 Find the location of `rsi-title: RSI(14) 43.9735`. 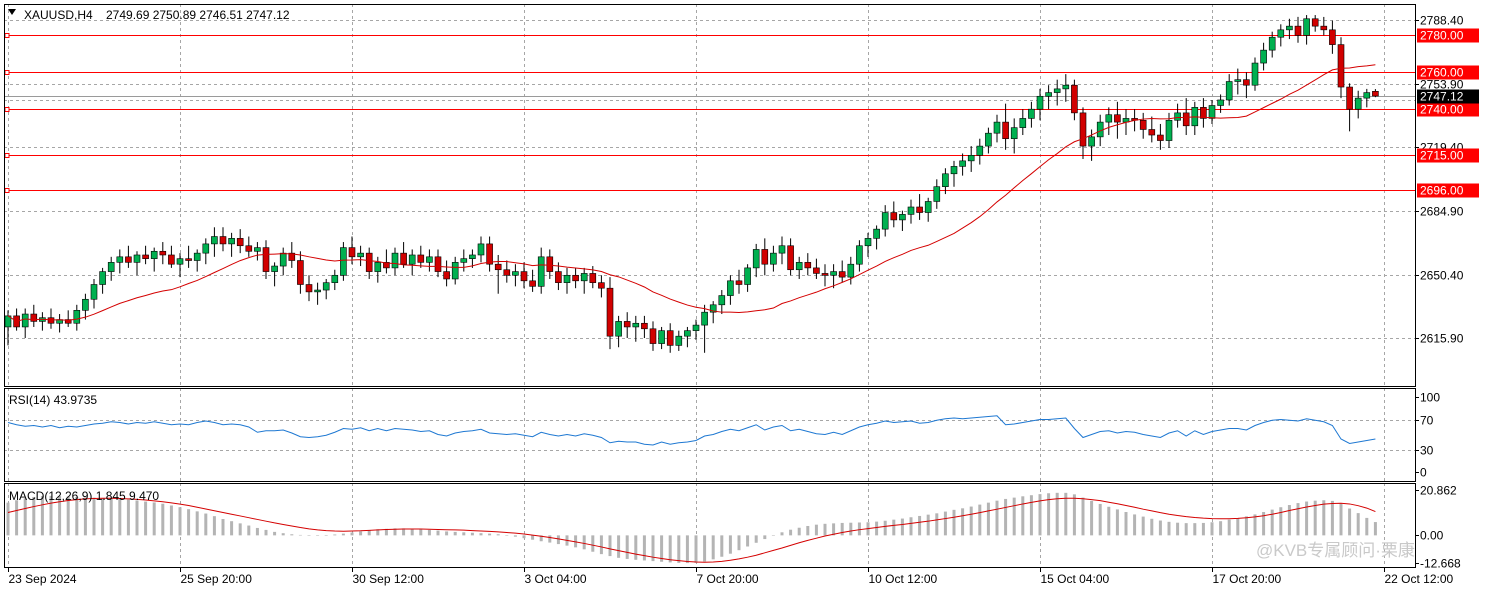

rsi-title: RSI(14) 43.9735 is located at coordinates (53, 400).